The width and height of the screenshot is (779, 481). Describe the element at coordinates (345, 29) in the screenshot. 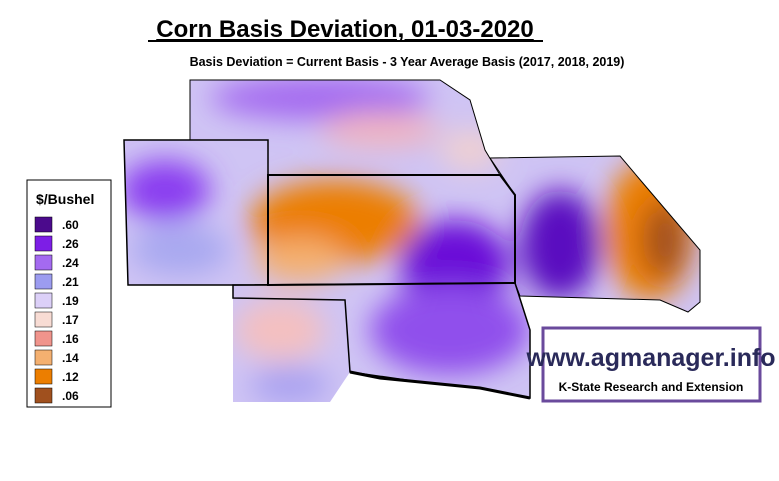

I see `map-title: Corn Basis Deviation, 01-03-2020` at that location.